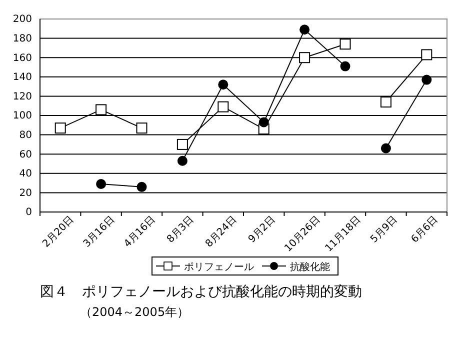 This screenshot has width=457, height=339. Describe the element at coordinates (140, 232) in the screenshot. I see `x-tick-label: 4月16日` at that location.